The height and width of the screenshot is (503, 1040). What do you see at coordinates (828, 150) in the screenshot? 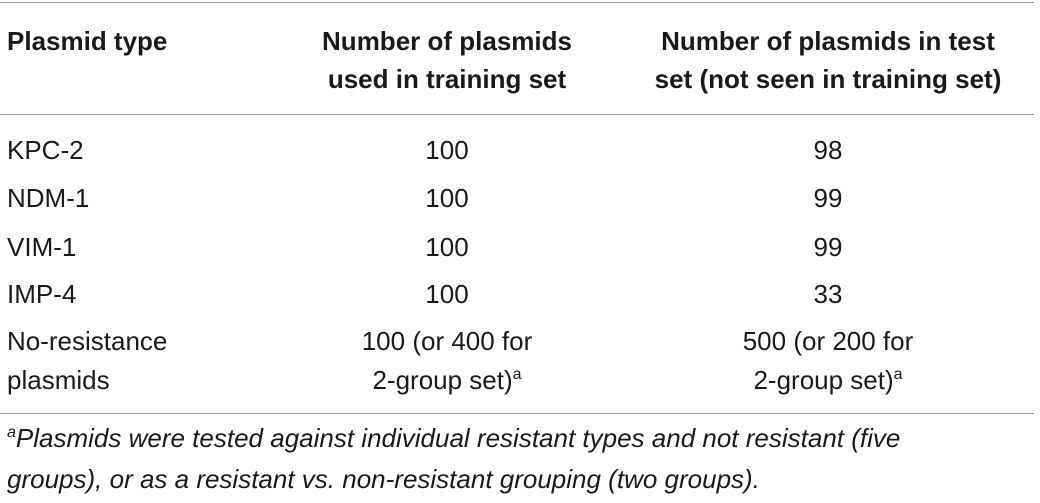
I see `row-test: 98` at bounding box center [828, 150].